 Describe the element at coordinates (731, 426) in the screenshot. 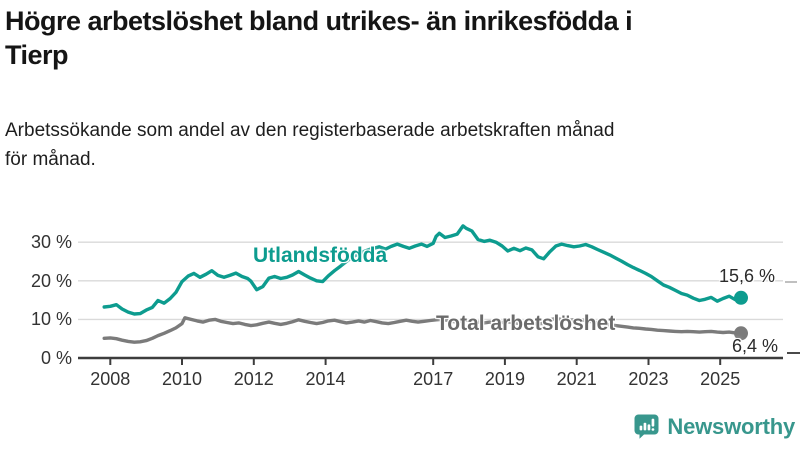

I see `newsworthy-logo-text: Newsworthy` at that location.